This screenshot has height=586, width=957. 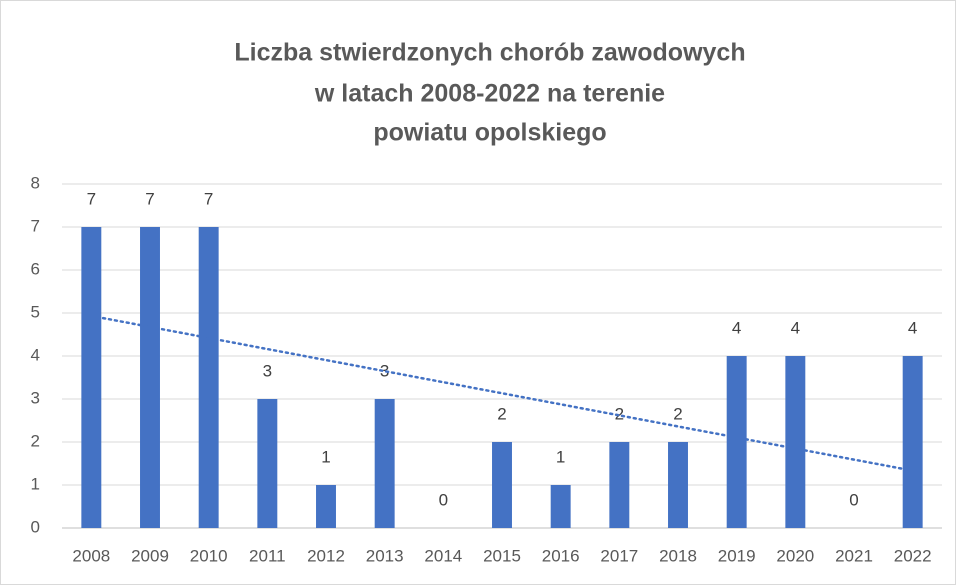 I want to click on x-tick-label: 2018, so click(x=678, y=555).